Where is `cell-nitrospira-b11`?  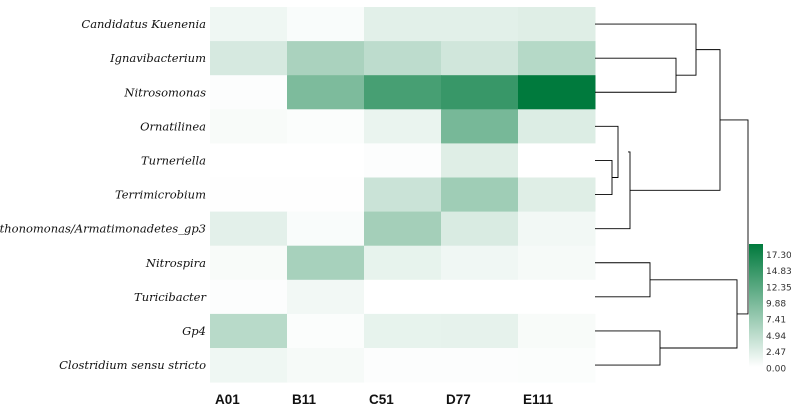
cell-nitrospira-b11 is located at coordinates (326, 263).